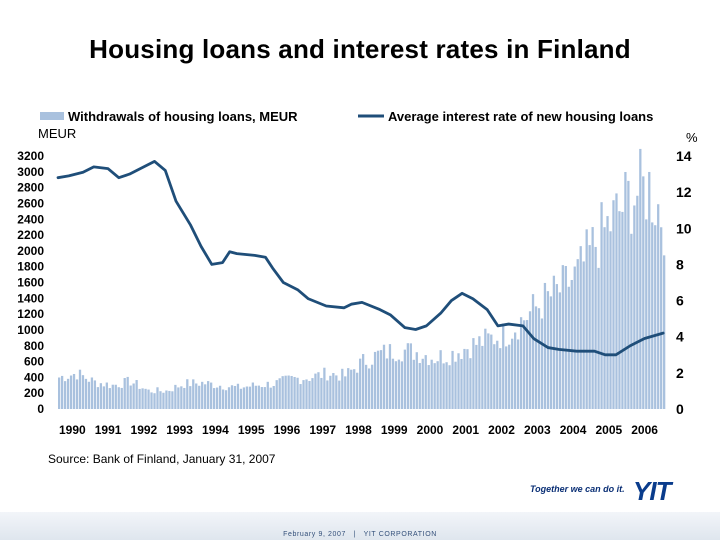 Image resolution: width=720 pixels, height=540 pixels. Describe the element at coordinates (30, 298) in the screenshot. I see `y-tick-left-label: 1400` at that location.